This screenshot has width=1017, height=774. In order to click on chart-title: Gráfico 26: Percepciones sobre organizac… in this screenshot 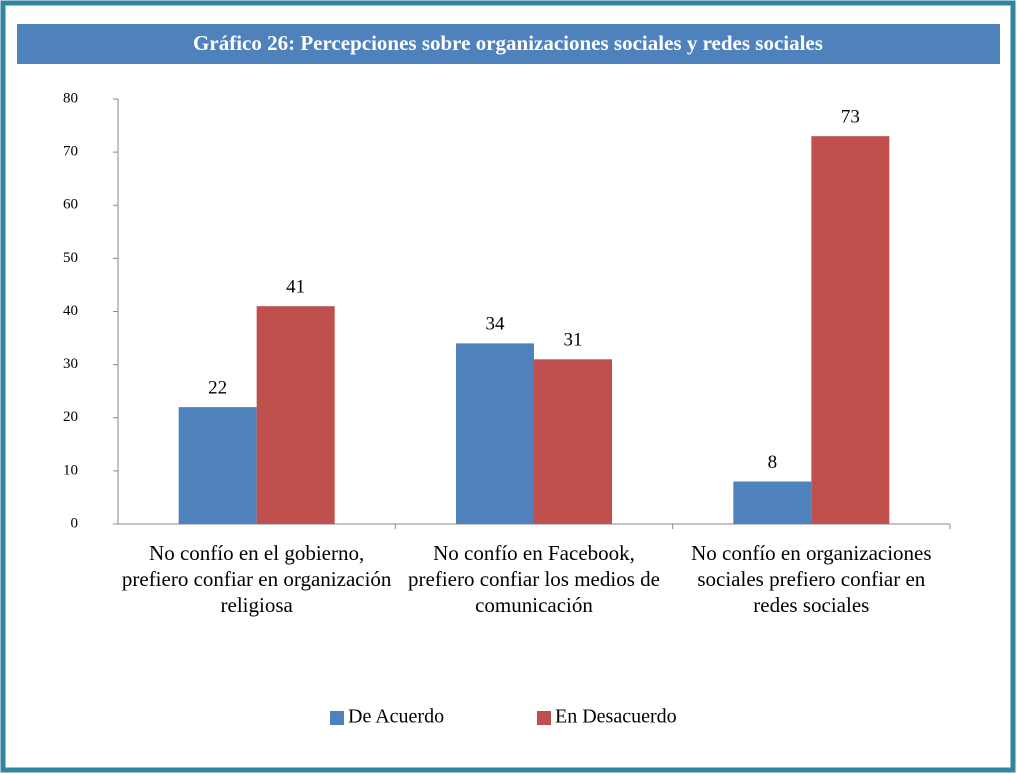, I will do `click(508, 43)`.